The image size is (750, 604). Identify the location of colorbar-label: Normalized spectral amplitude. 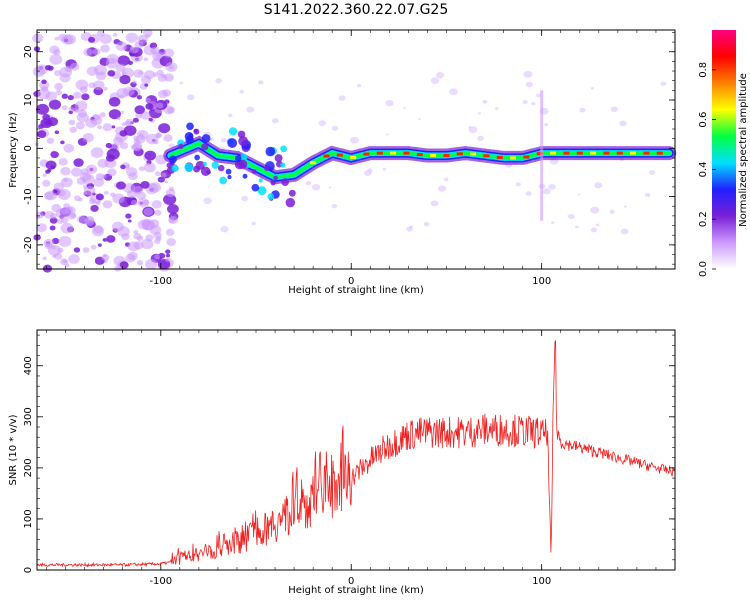
(743, 150).